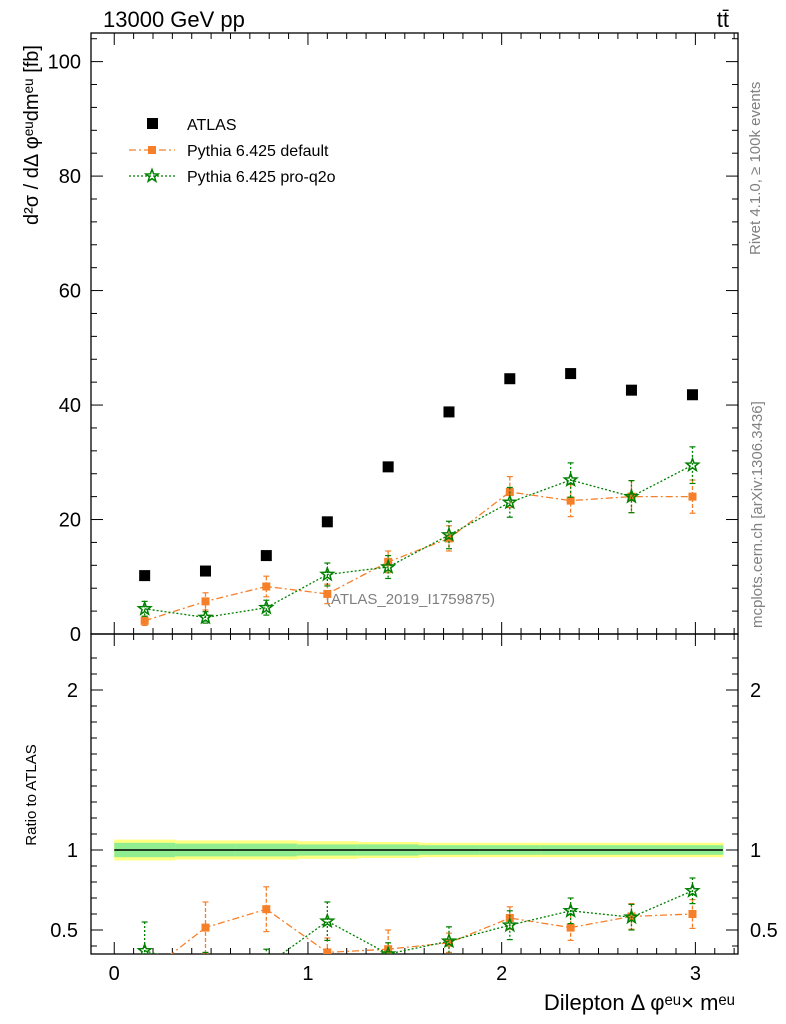  I want to click on default-main-line, so click(418, 556).